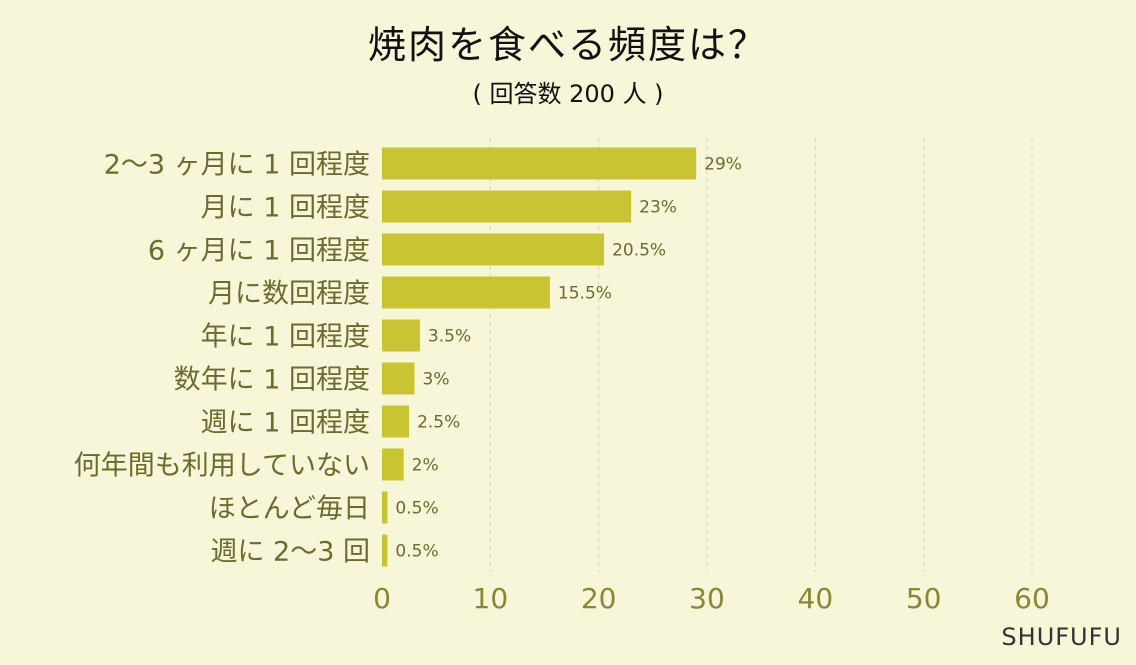 This screenshot has height=665, width=1136. I want to click on x-tick-label: 60, so click(1032, 598).